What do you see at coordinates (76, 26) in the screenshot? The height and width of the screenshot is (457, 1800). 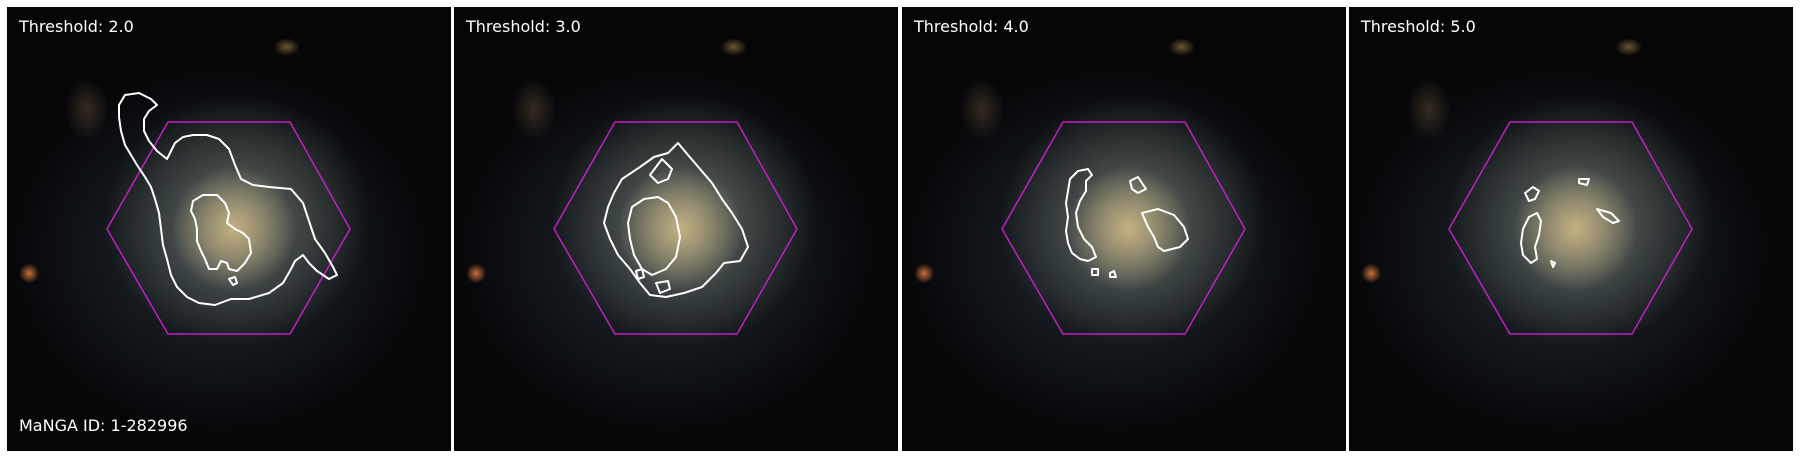 I see `threshold-label: Threshold: 2.0` at bounding box center [76, 26].